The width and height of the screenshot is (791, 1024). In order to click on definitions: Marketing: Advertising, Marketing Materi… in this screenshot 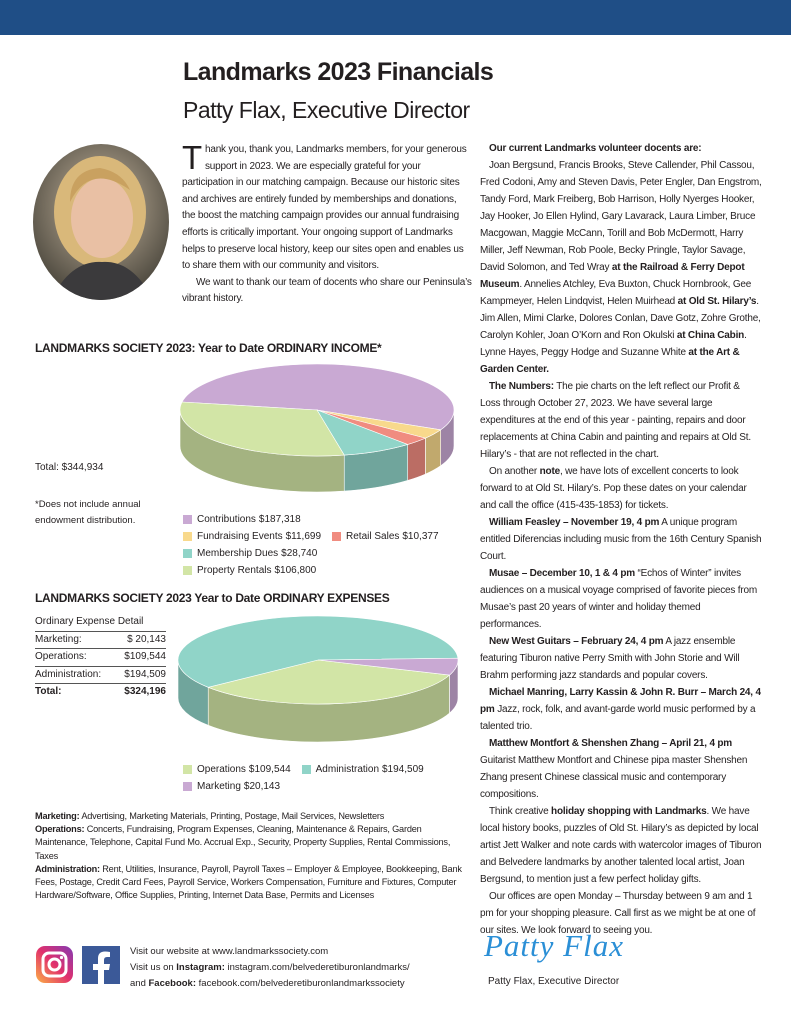, I will do `click(250, 856)`.